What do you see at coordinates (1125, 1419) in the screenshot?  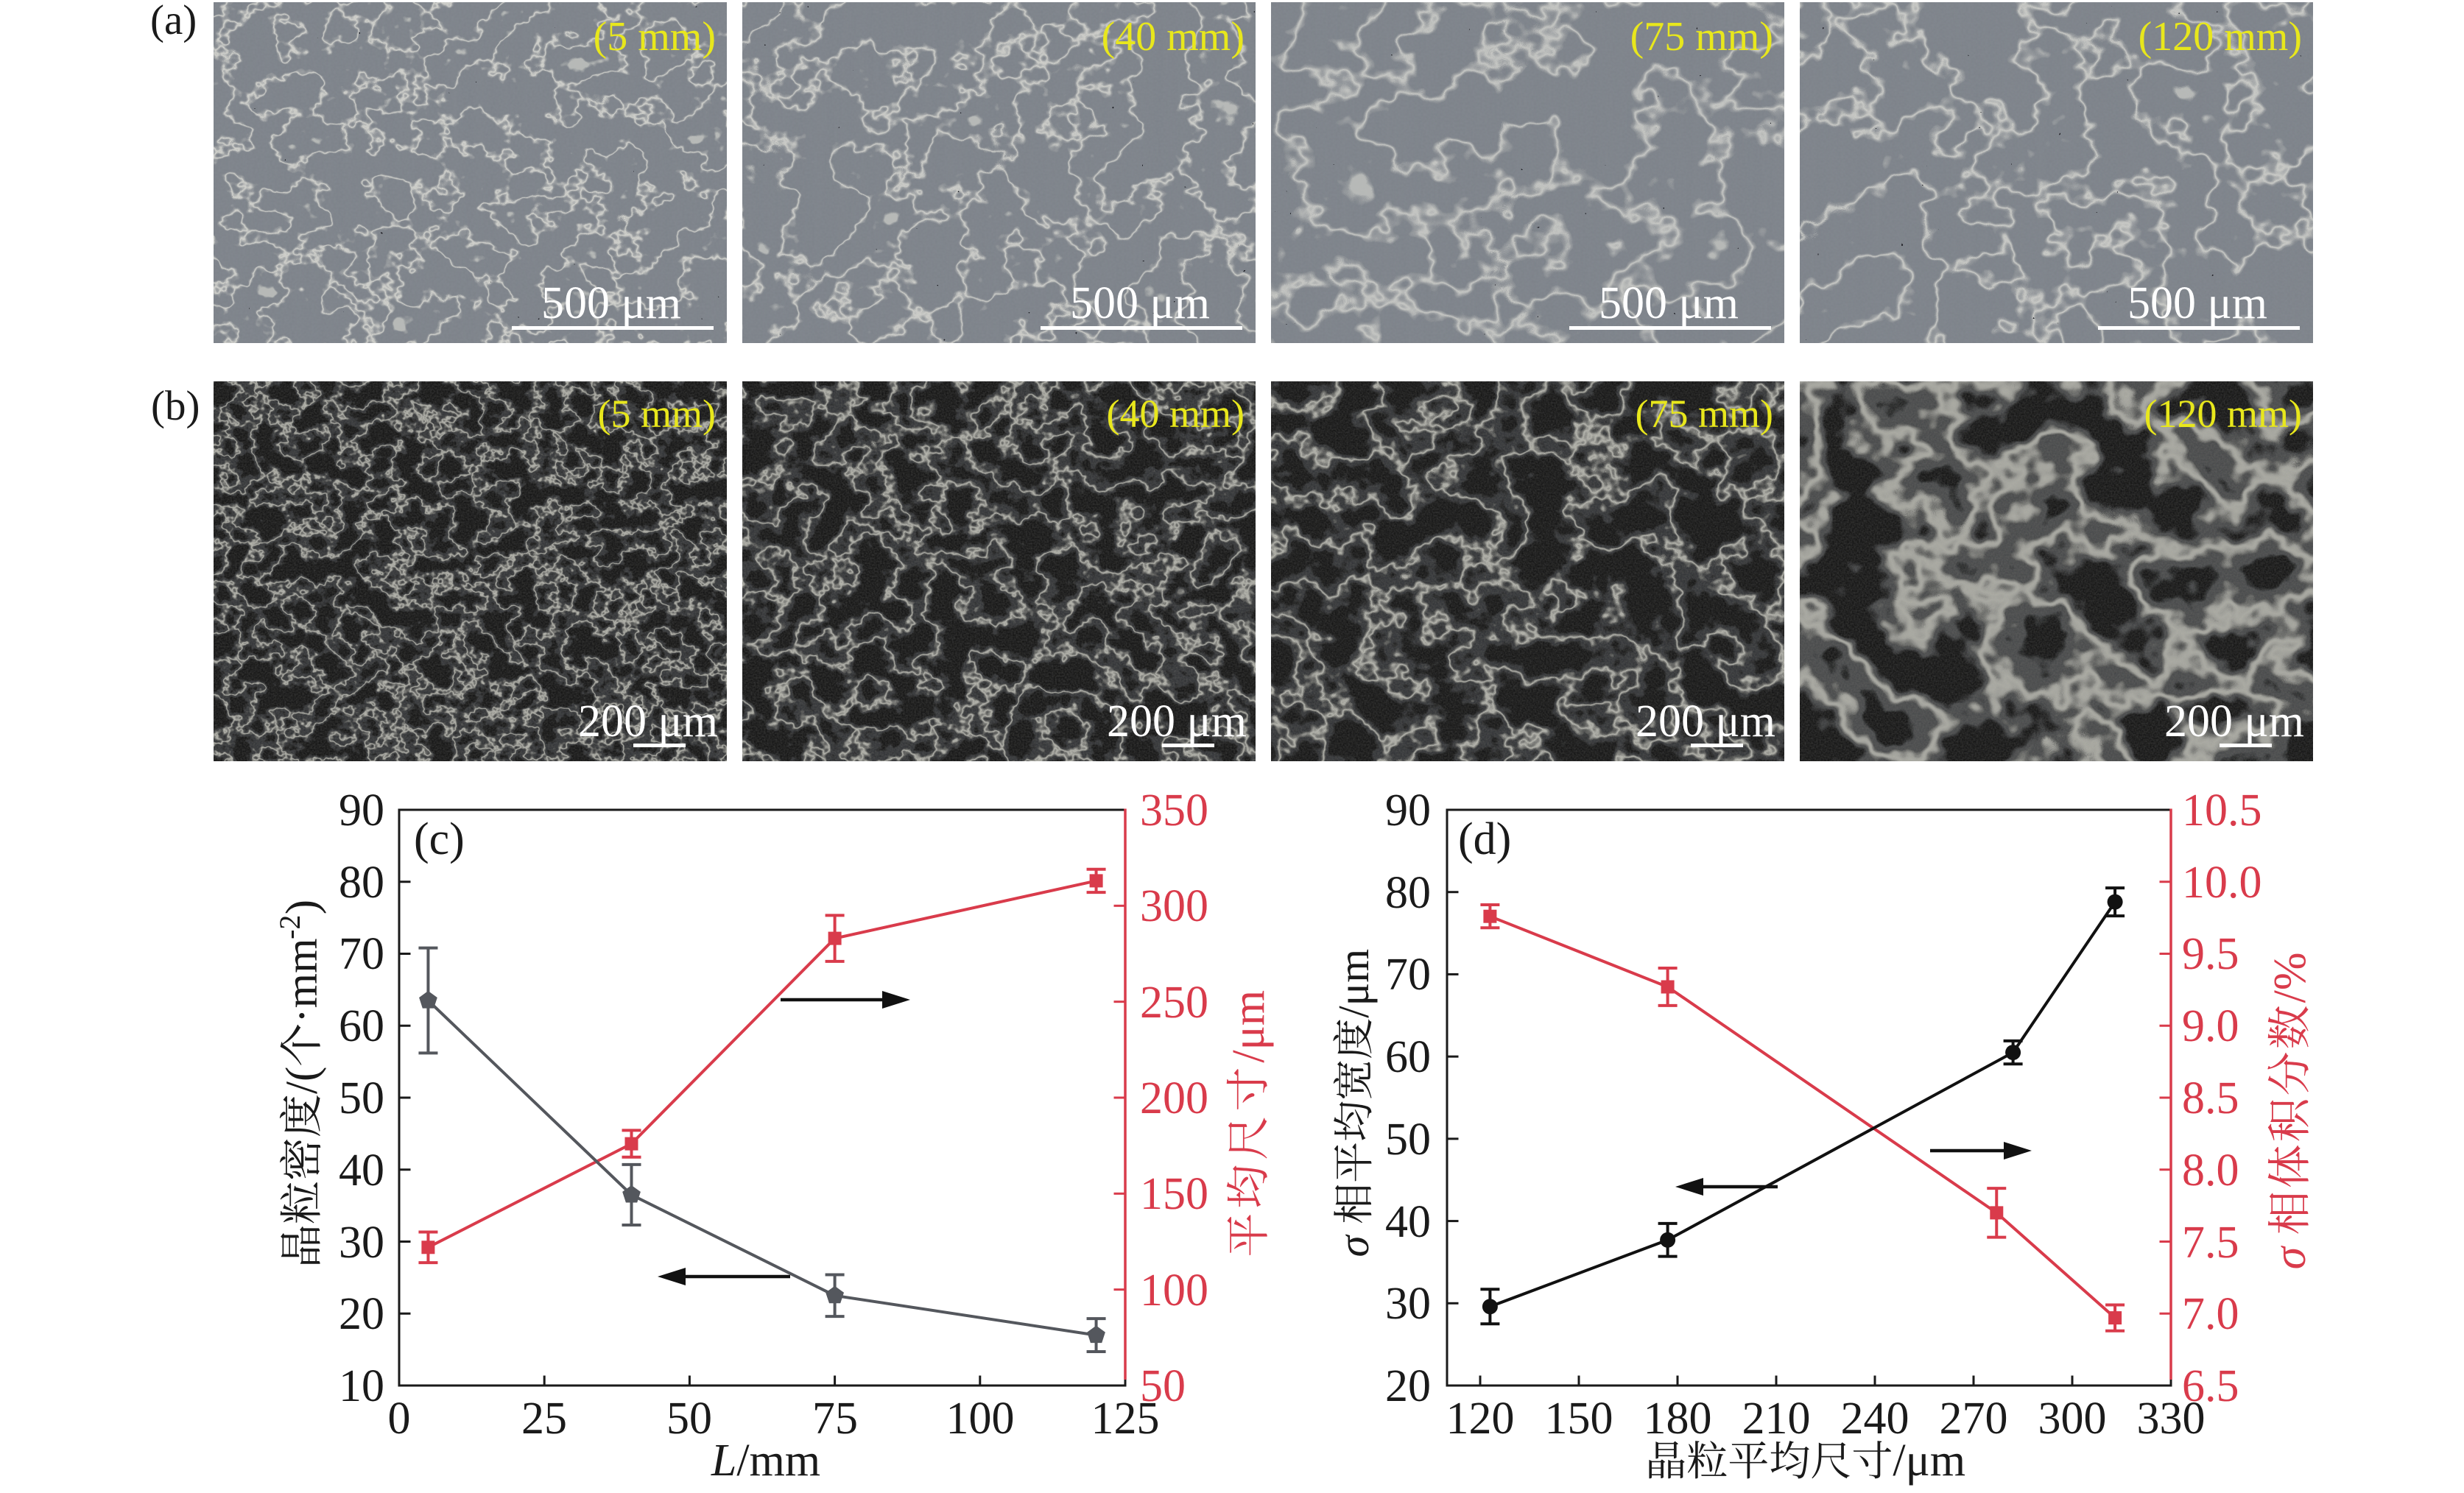 I see `svg-text: 125` at bounding box center [1125, 1419].